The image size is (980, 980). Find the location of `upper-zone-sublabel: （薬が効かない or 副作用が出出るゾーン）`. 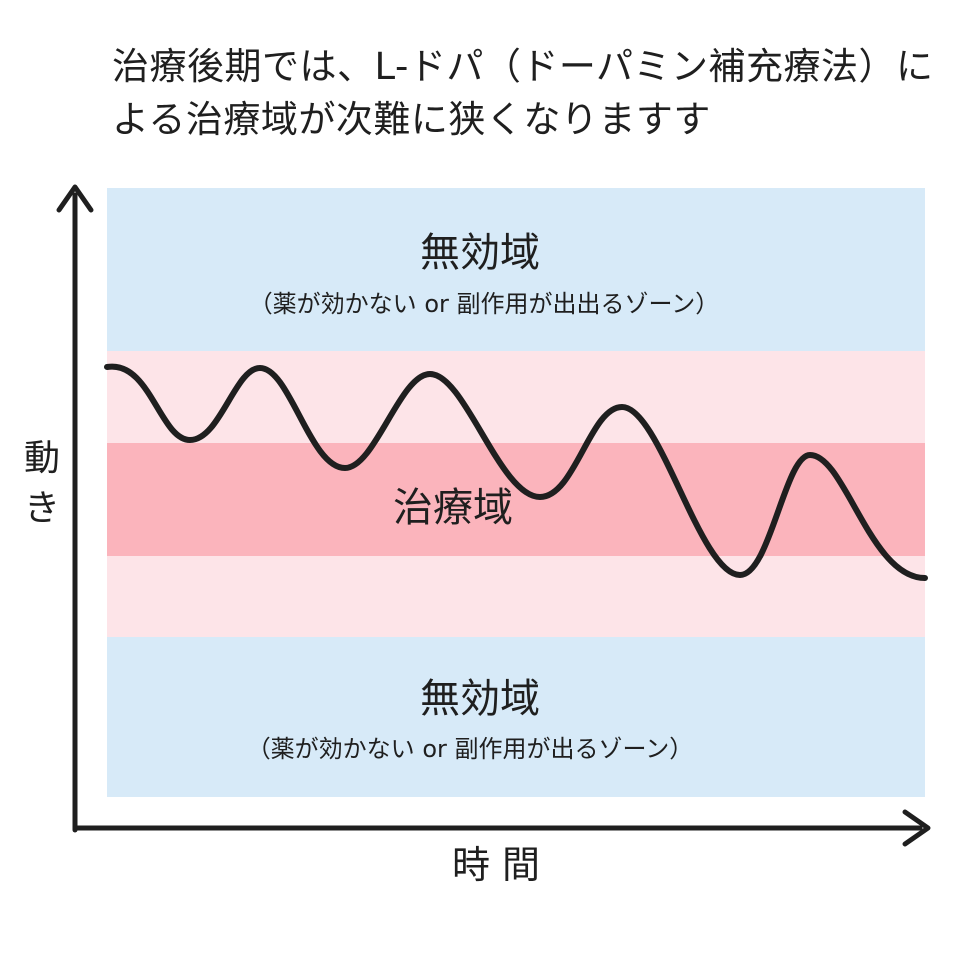

upper-zone-sublabel: （薬が効かない or 副作用が出出るゾーン） is located at coordinates (484, 304).